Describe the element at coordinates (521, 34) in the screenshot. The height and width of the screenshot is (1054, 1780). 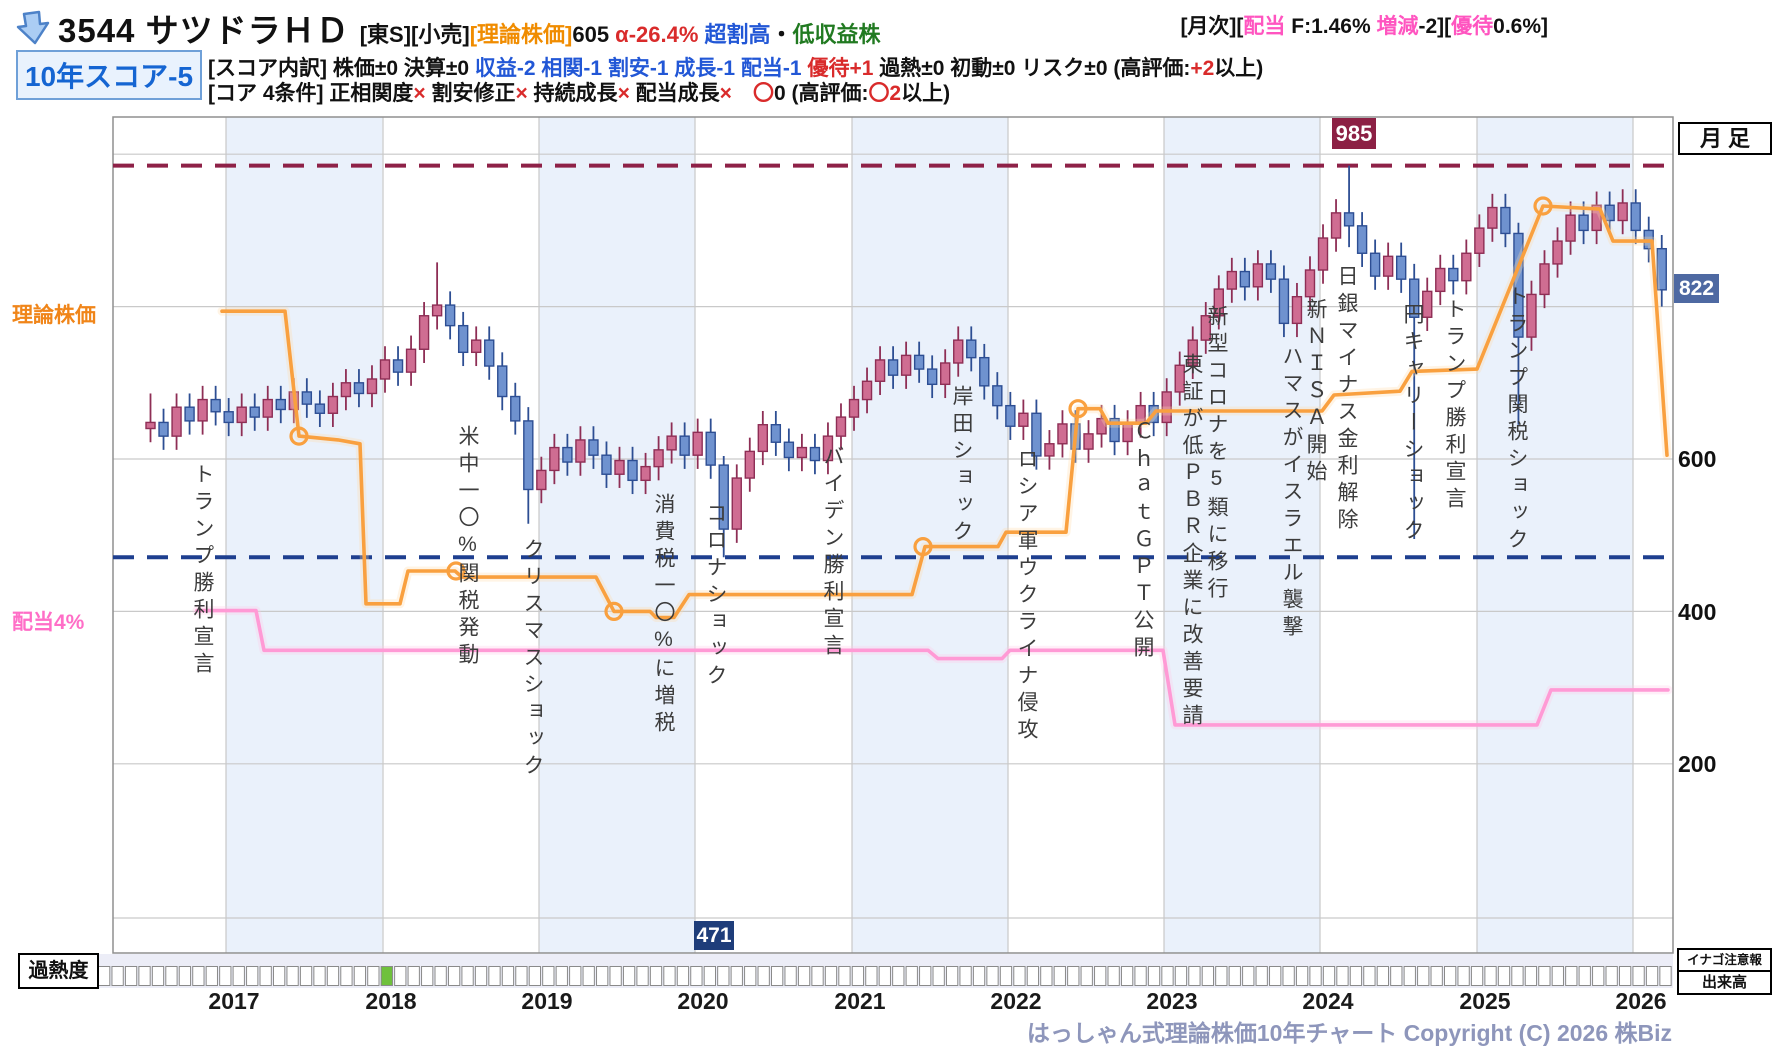
I see `title-segment: [理論株価]` at that location.